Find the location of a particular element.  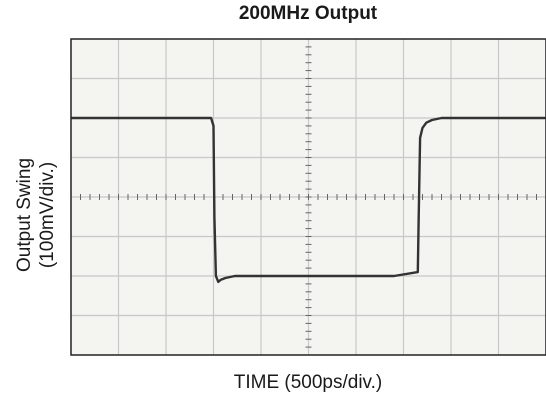

chart-title: 200MHz Output is located at coordinates (308, 13).